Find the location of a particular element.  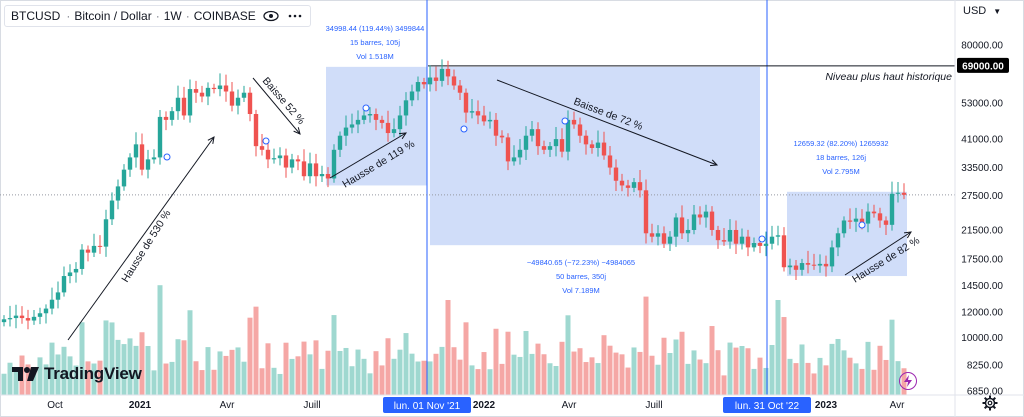

time-tick-label: 2021 is located at coordinates (140, 405).